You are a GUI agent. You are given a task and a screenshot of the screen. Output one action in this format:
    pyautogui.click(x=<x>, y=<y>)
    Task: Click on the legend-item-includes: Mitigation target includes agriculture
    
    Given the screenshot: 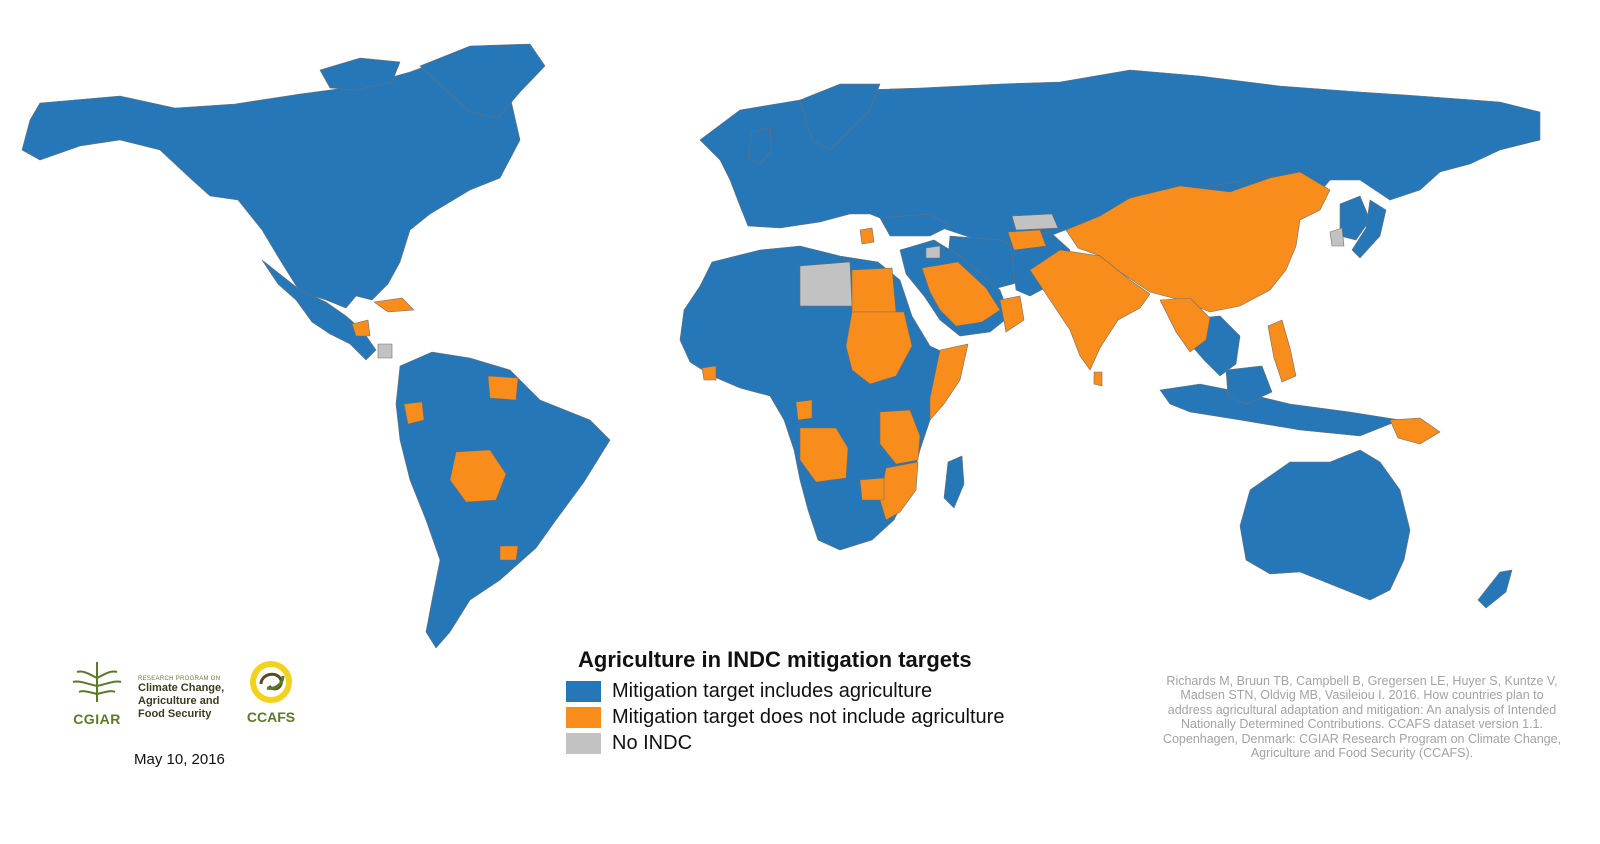 What is the action you would take?
    pyautogui.click(x=749, y=691)
    